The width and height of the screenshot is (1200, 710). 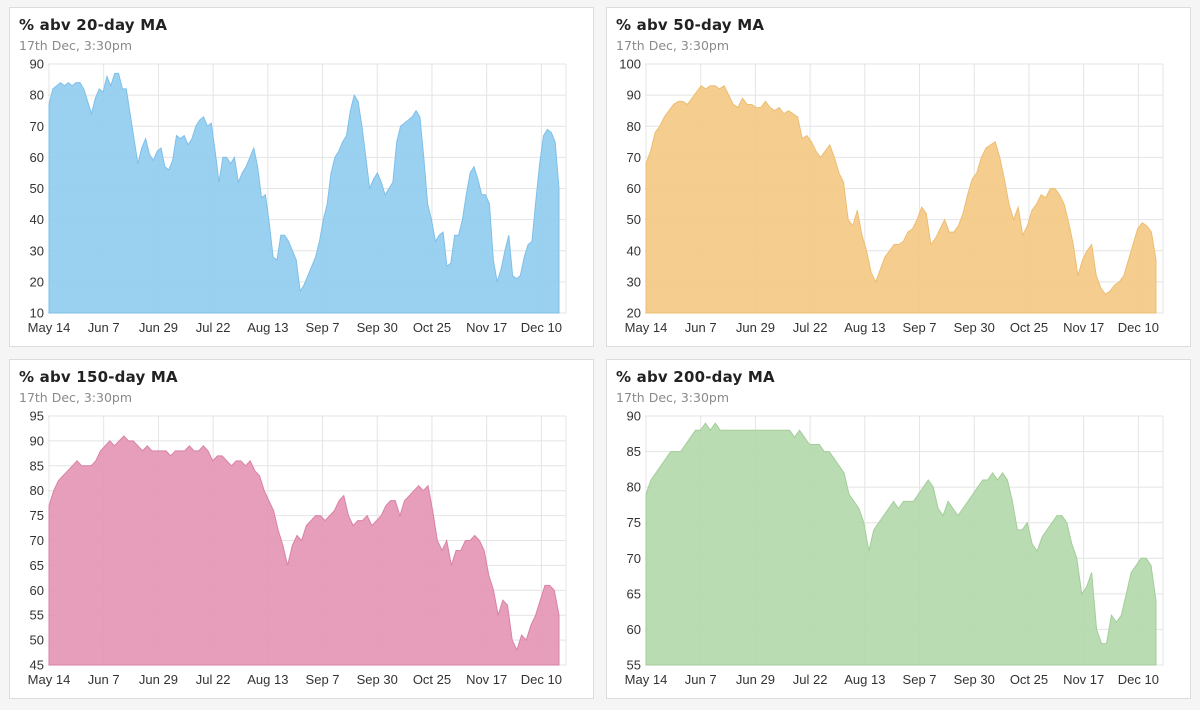 I want to click on chart-title: % abv 50-day MA, so click(x=690, y=25).